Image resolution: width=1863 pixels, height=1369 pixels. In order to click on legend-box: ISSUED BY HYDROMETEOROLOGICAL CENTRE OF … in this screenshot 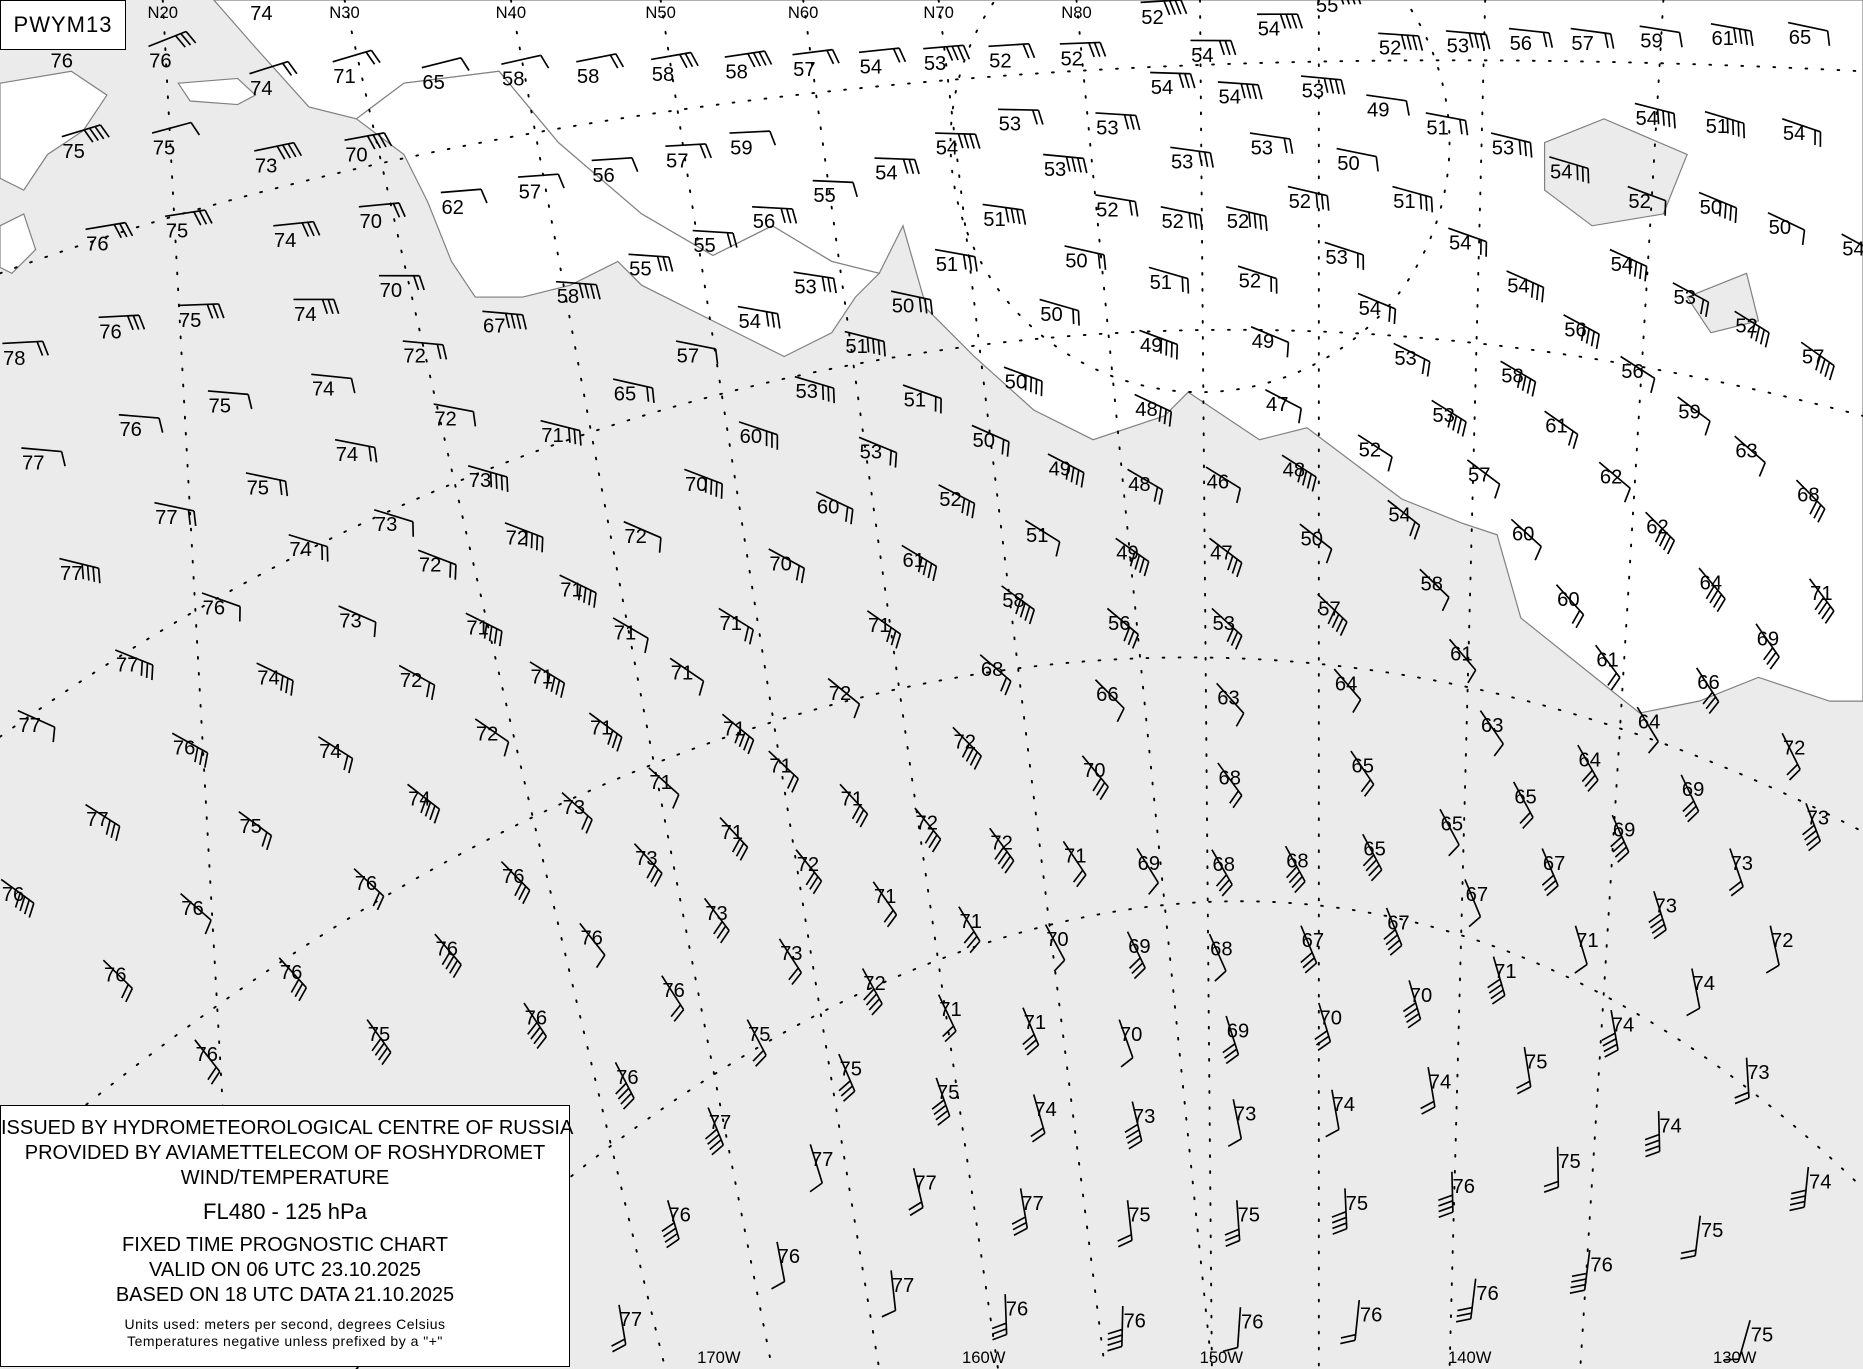, I will do `click(286, 1236)`.